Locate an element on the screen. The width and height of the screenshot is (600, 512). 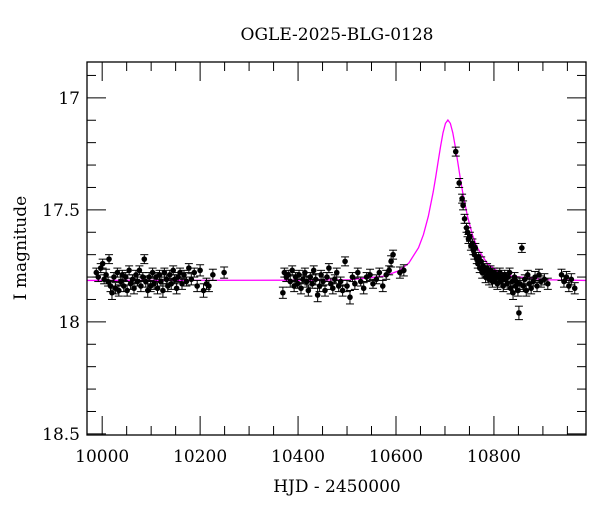
x-tick-label: 10600 is located at coordinates (396, 457).